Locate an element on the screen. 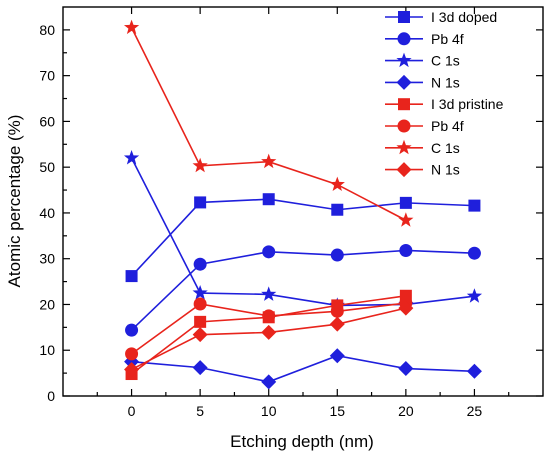 Image resolution: width=550 pixels, height=459 pixels. y-tick-label: 30 is located at coordinates (47, 259).